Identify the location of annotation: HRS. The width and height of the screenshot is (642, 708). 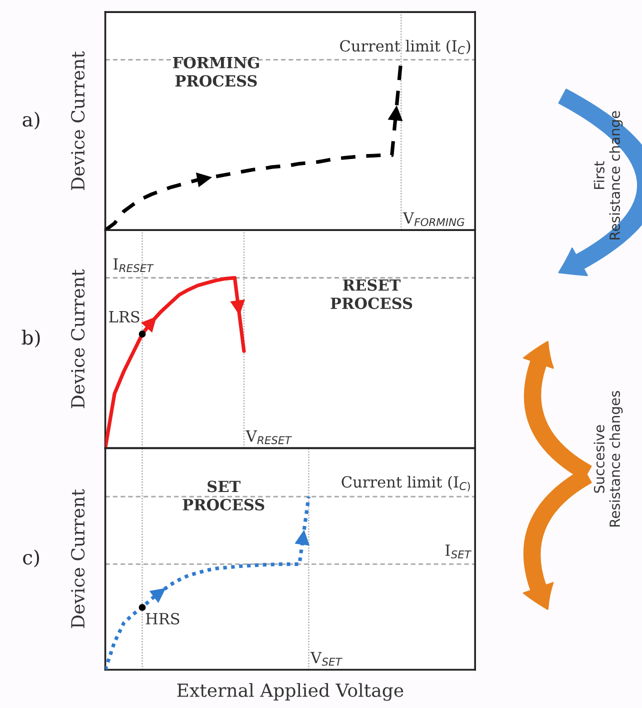
(163, 618).